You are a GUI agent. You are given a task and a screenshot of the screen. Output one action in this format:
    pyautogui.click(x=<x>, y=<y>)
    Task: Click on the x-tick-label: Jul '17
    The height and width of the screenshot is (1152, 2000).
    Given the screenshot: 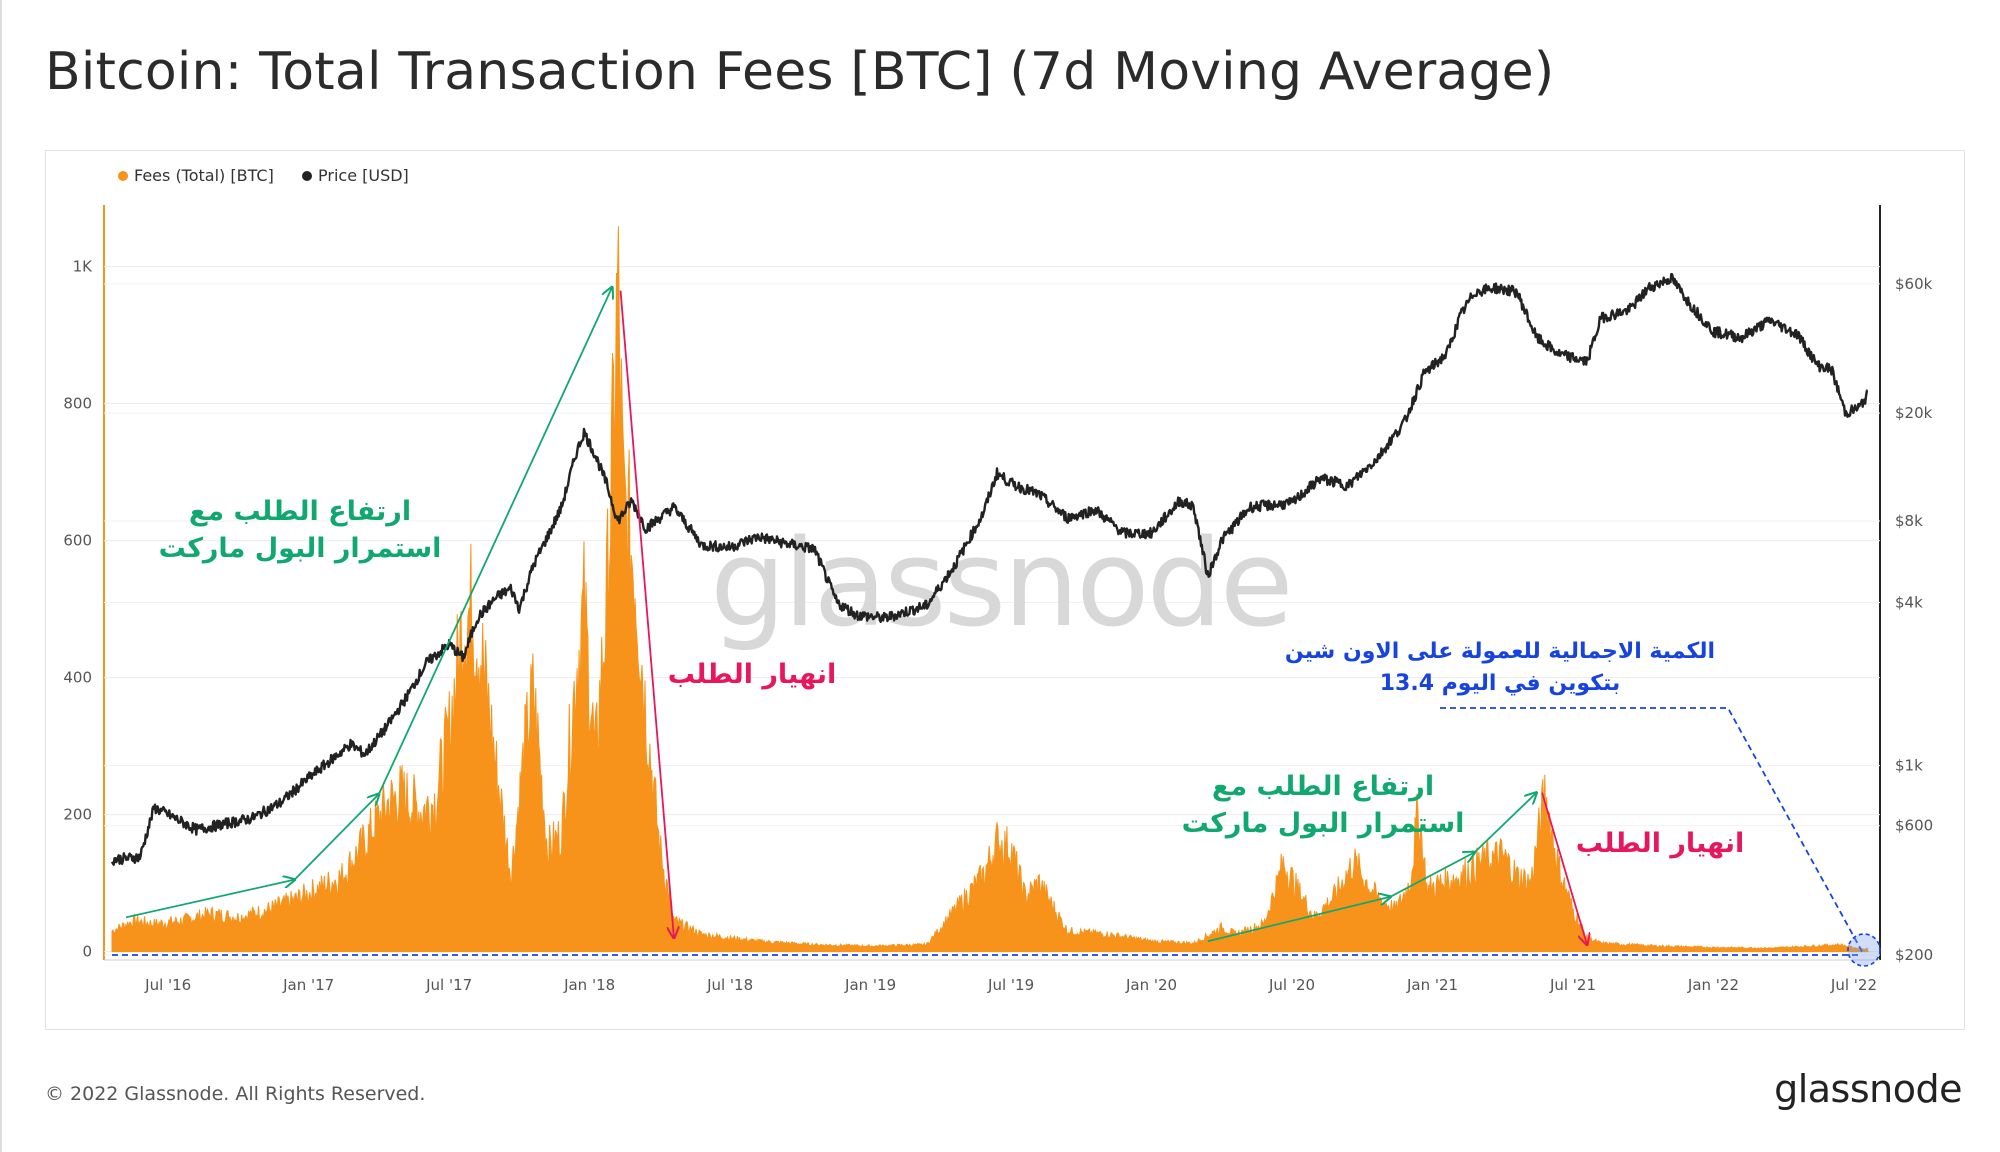 What is the action you would take?
    pyautogui.click(x=448, y=985)
    